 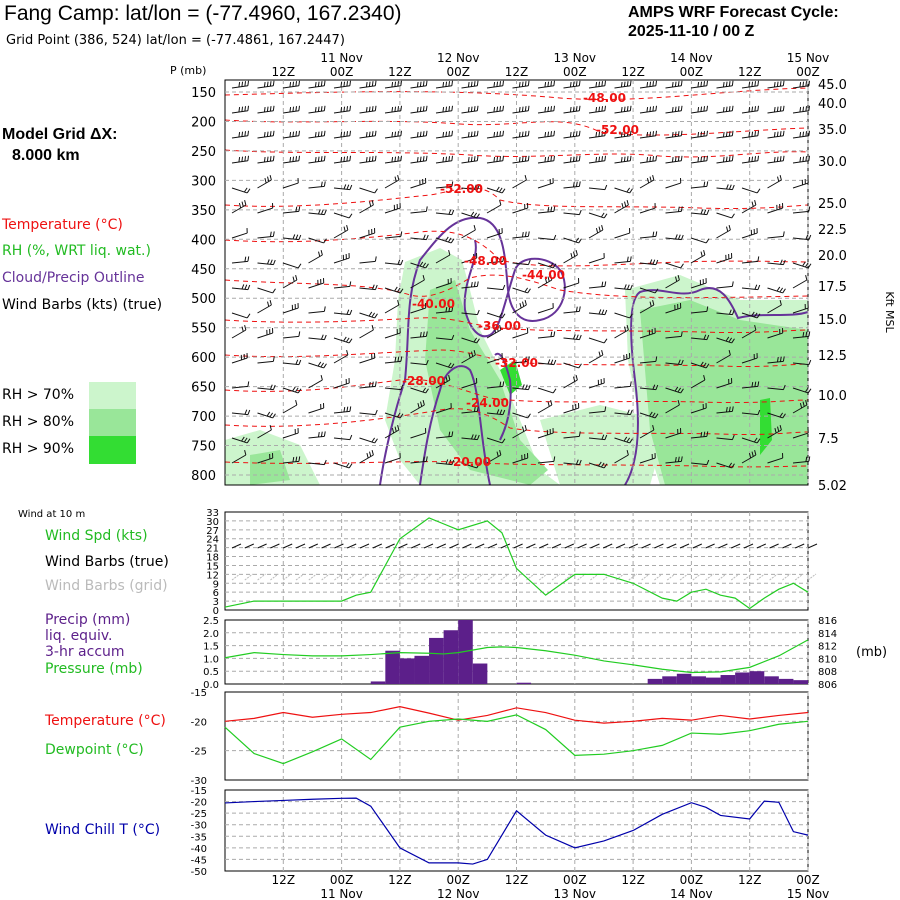 What do you see at coordinates (458, 880) in the screenshot?
I see `bottom-time-tick: 00Z` at bounding box center [458, 880].